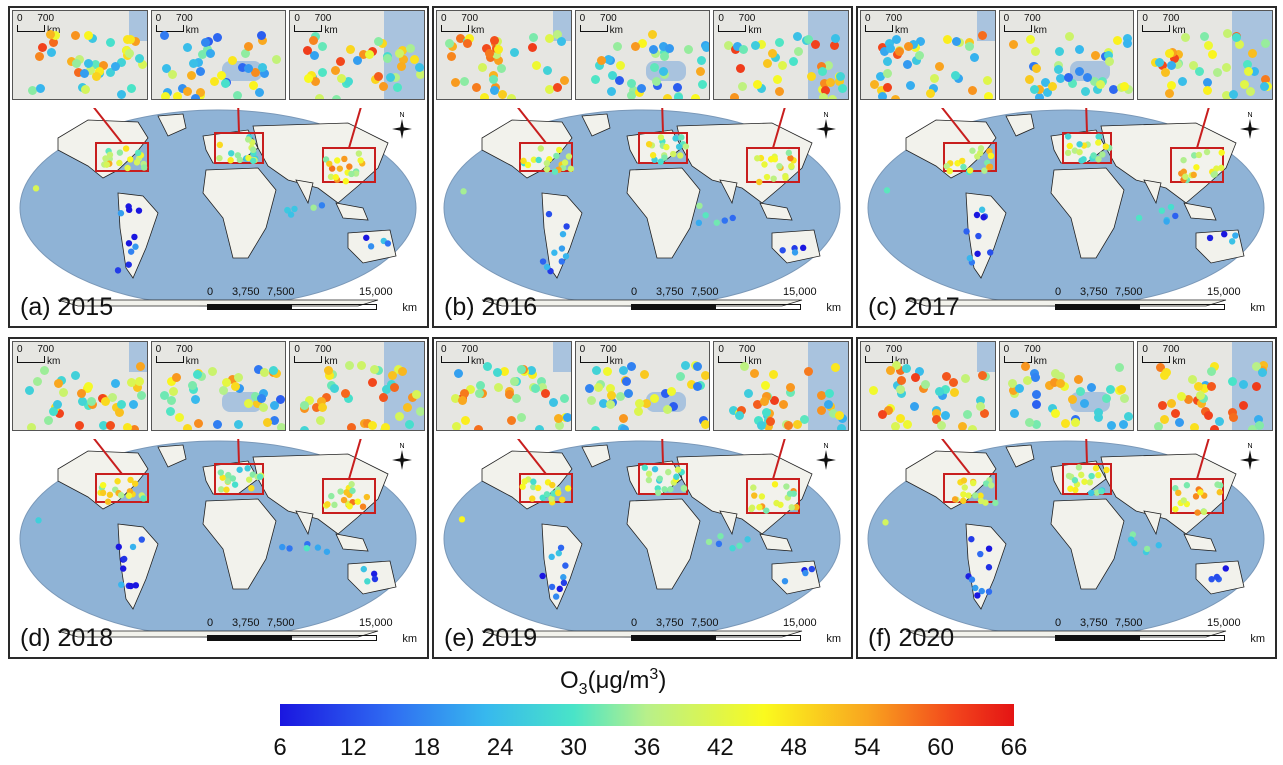  I want to click on inset-leader-line, so click(953, 452).